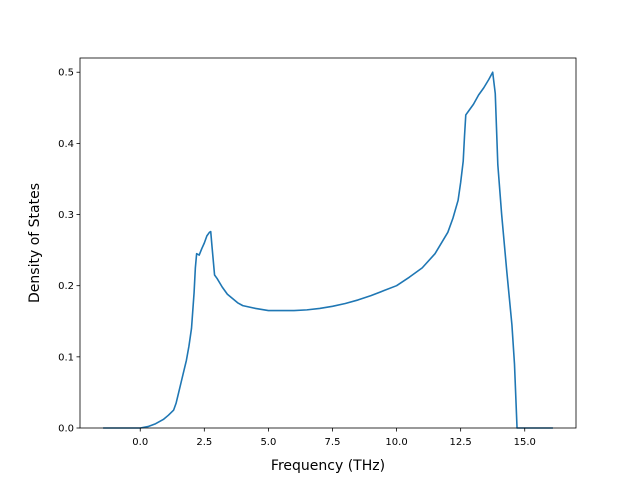 The height and width of the screenshot is (480, 640). What do you see at coordinates (204, 442) in the screenshot?
I see `x-tick-label: 2.5` at bounding box center [204, 442].